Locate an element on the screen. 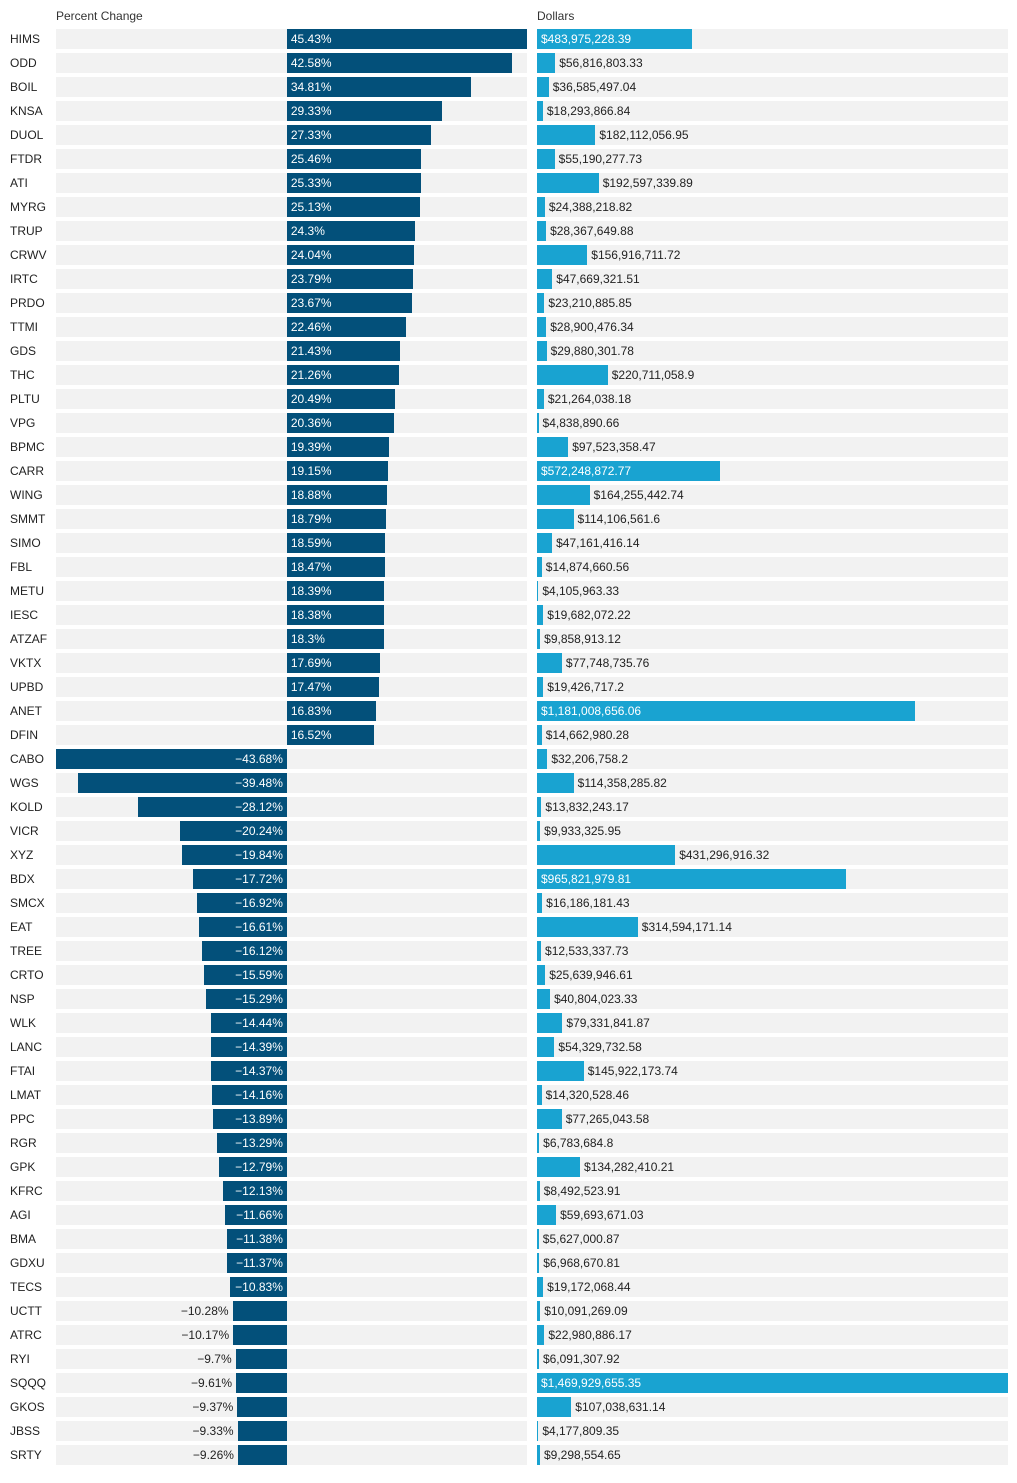 This screenshot has height=1483, width=1017. dollars-label: $965,821,979.81 is located at coordinates (586, 879).